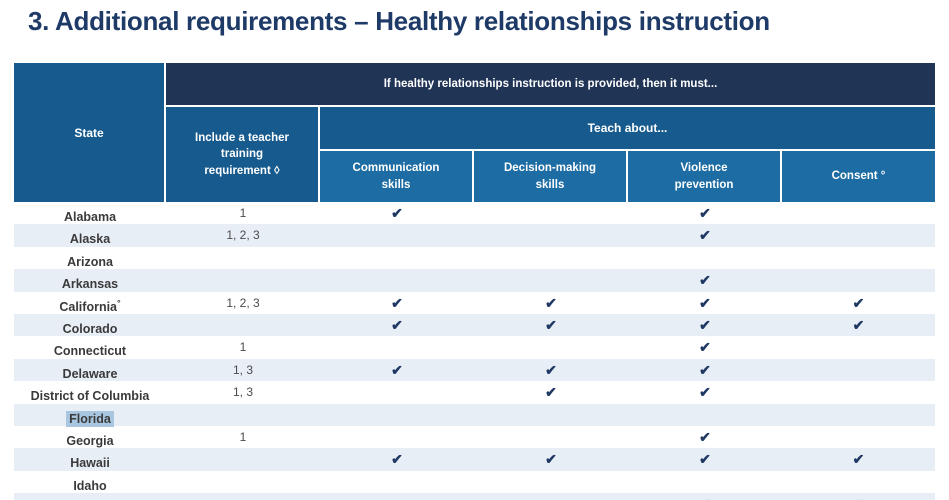 The width and height of the screenshot is (949, 500). What do you see at coordinates (90, 284) in the screenshot?
I see `state-name: Arkansas` at bounding box center [90, 284].